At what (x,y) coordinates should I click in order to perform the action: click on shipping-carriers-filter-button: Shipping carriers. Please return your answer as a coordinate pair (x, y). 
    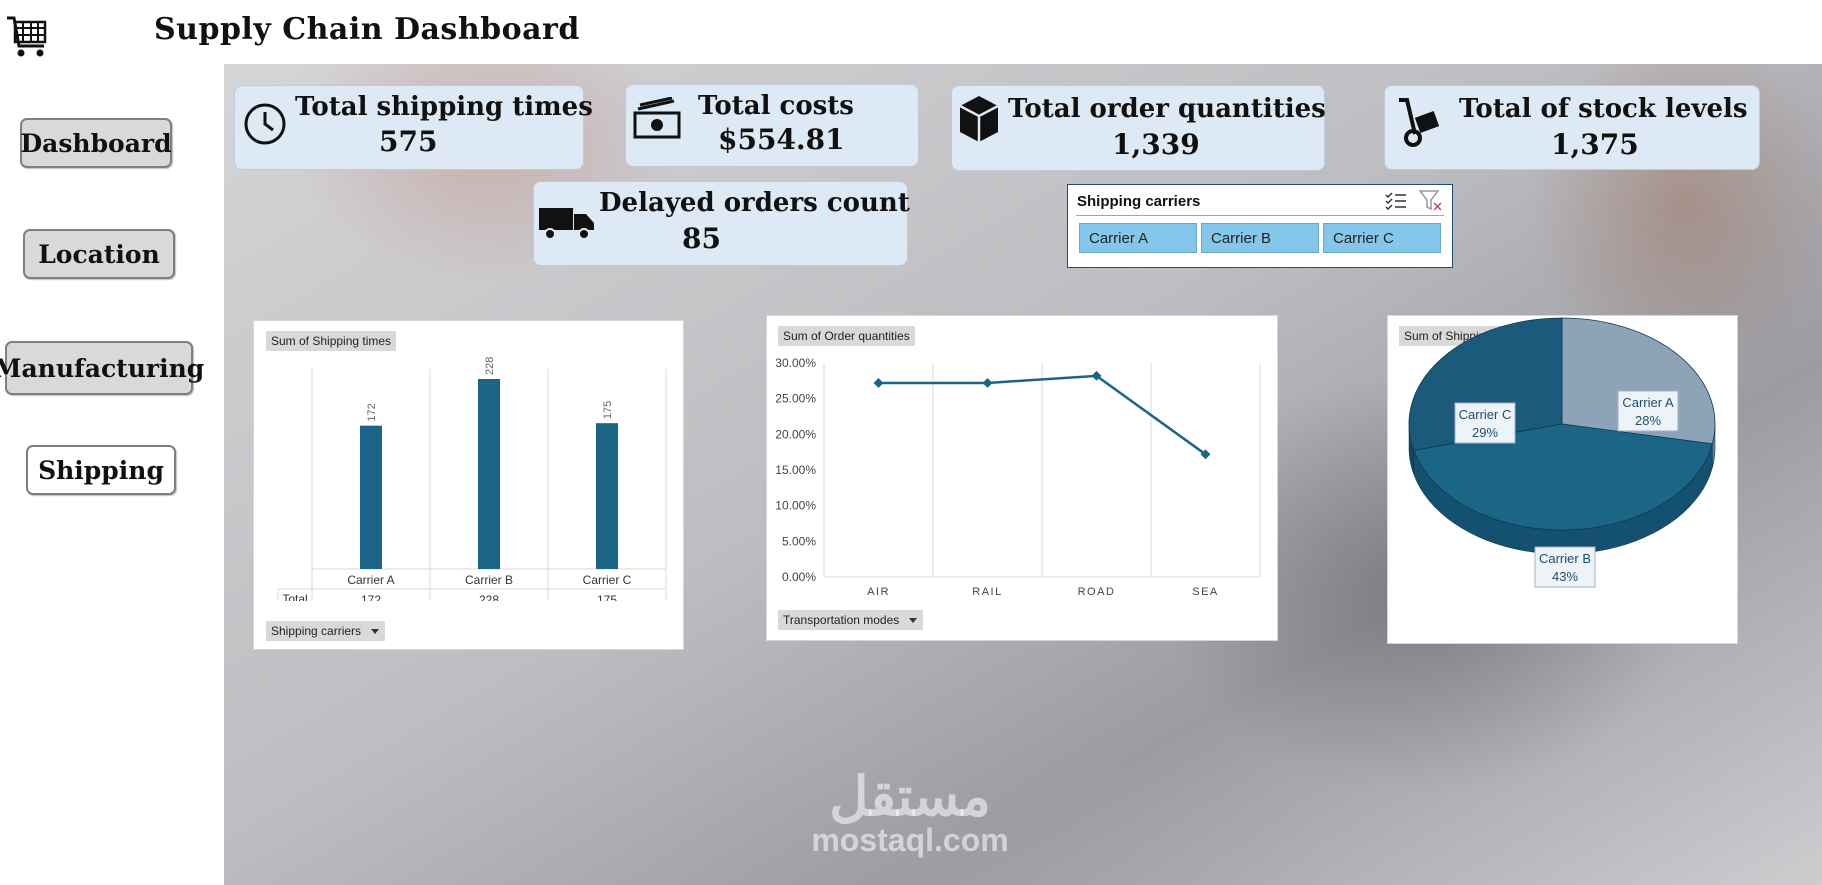
    Looking at the image, I should click on (326, 631).